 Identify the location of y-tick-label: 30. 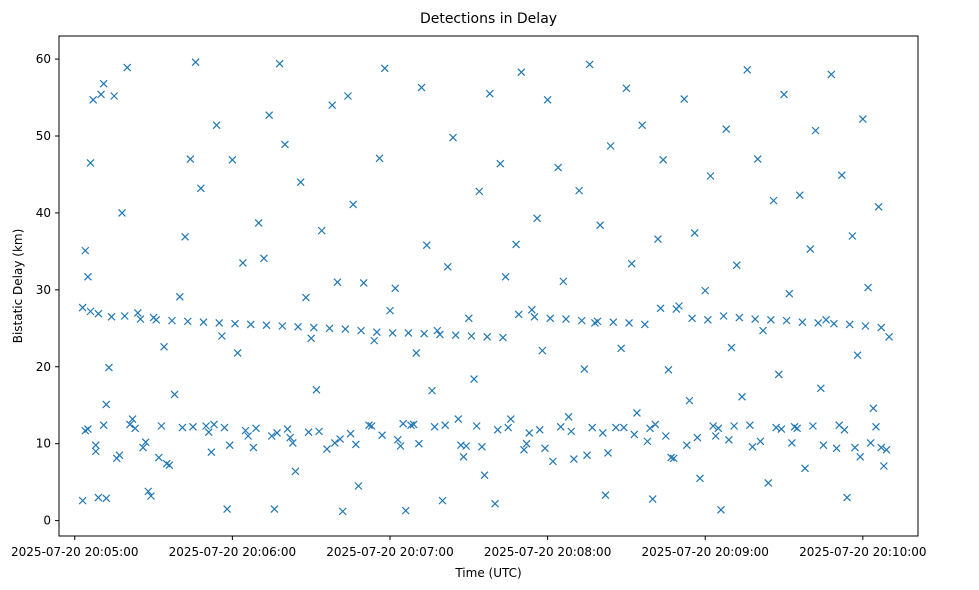
(43, 290).